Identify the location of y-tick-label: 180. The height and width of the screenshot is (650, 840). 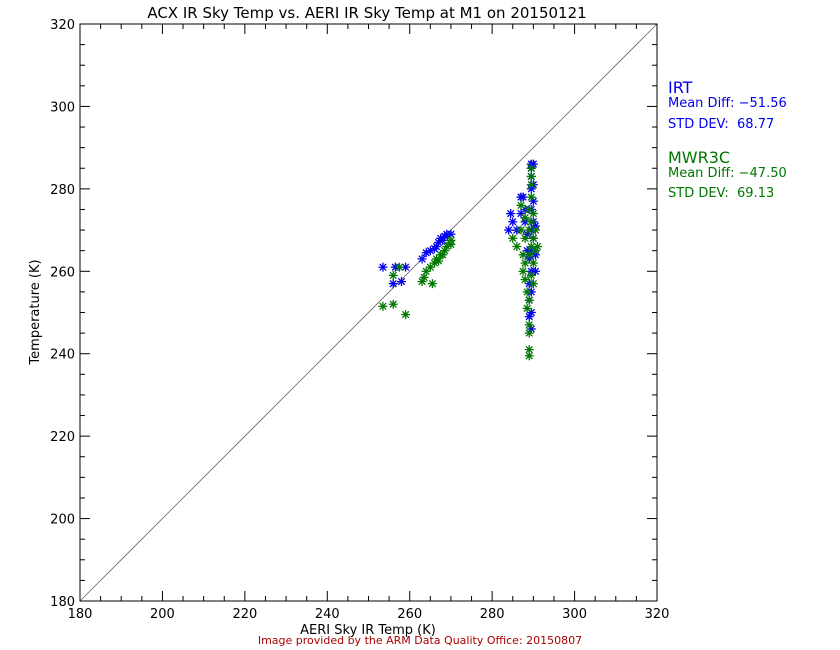
(62, 602).